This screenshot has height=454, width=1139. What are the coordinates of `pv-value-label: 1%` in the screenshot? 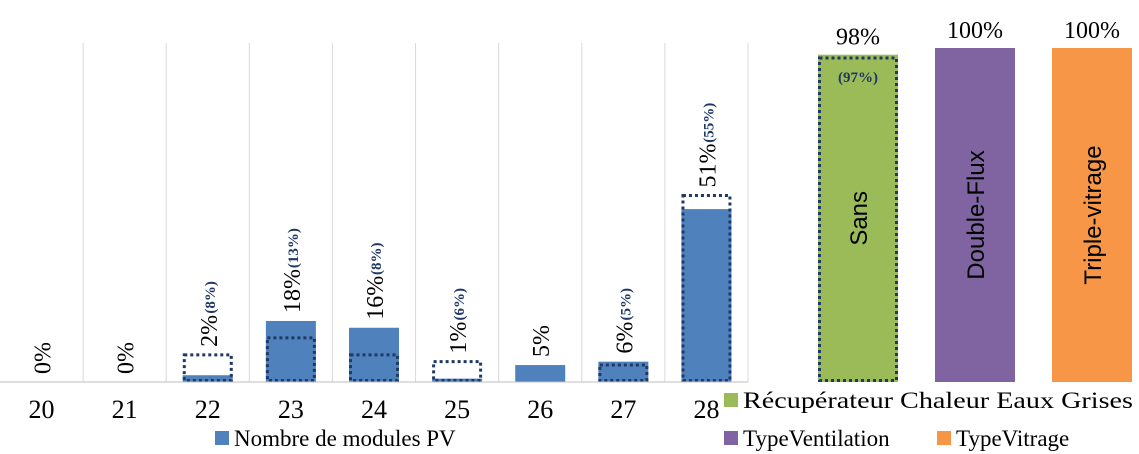 It's located at (459, 338).